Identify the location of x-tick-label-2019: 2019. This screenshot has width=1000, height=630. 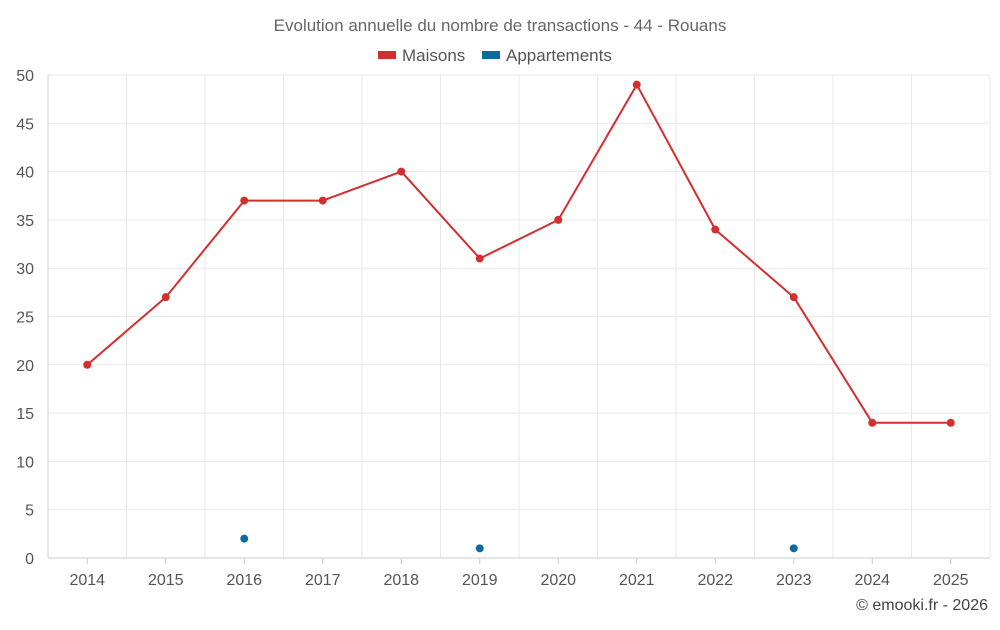
(480, 580).